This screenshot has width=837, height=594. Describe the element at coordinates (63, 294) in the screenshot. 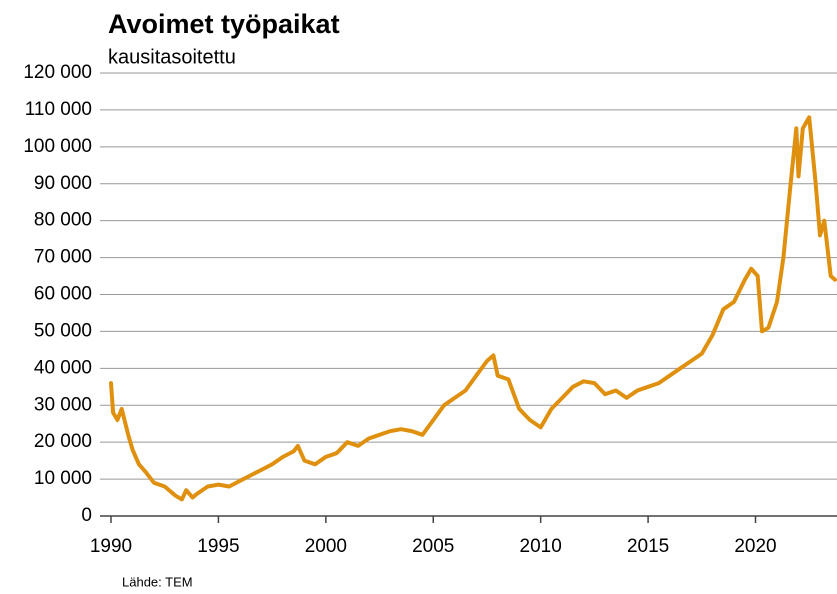

I see `y-tick-label: 60 000` at that location.